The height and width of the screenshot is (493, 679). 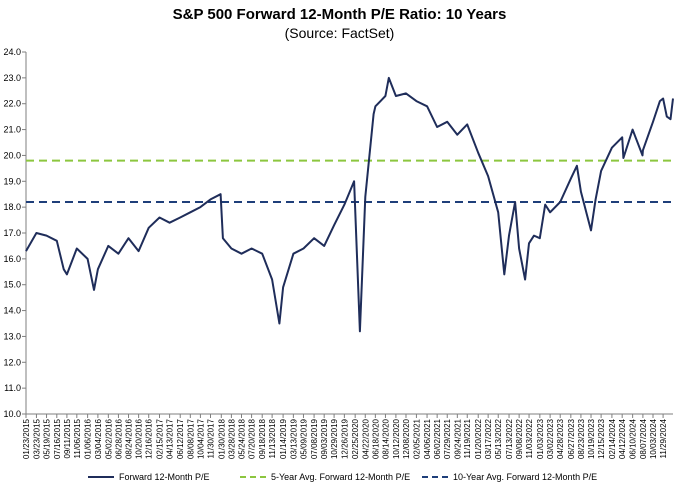 What do you see at coordinates (149, 438) in the screenshot?
I see `x-tick-label: 12/16/2016` at bounding box center [149, 438].